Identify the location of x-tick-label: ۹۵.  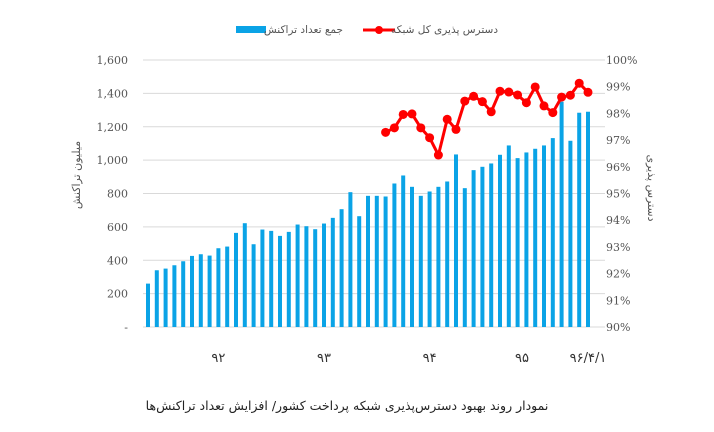
(522, 358).